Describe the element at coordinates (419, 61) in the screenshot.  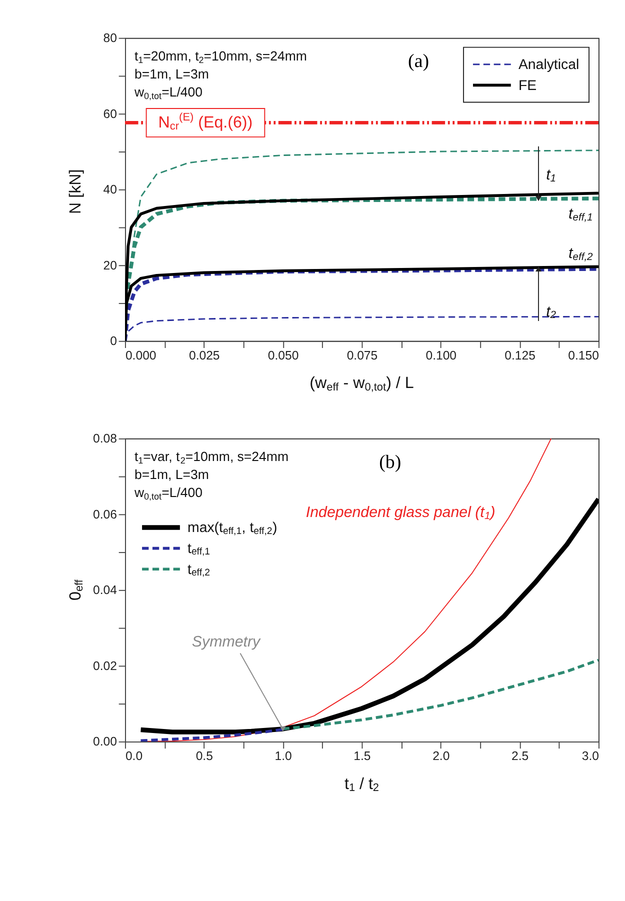
I see `text: (a)` at that location.